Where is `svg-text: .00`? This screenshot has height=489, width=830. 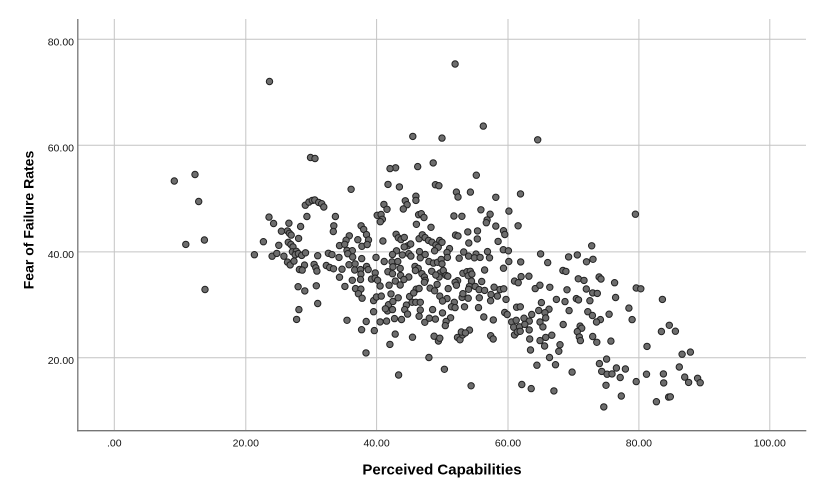 svg-text: .00 is located at coordinates (114, 444).